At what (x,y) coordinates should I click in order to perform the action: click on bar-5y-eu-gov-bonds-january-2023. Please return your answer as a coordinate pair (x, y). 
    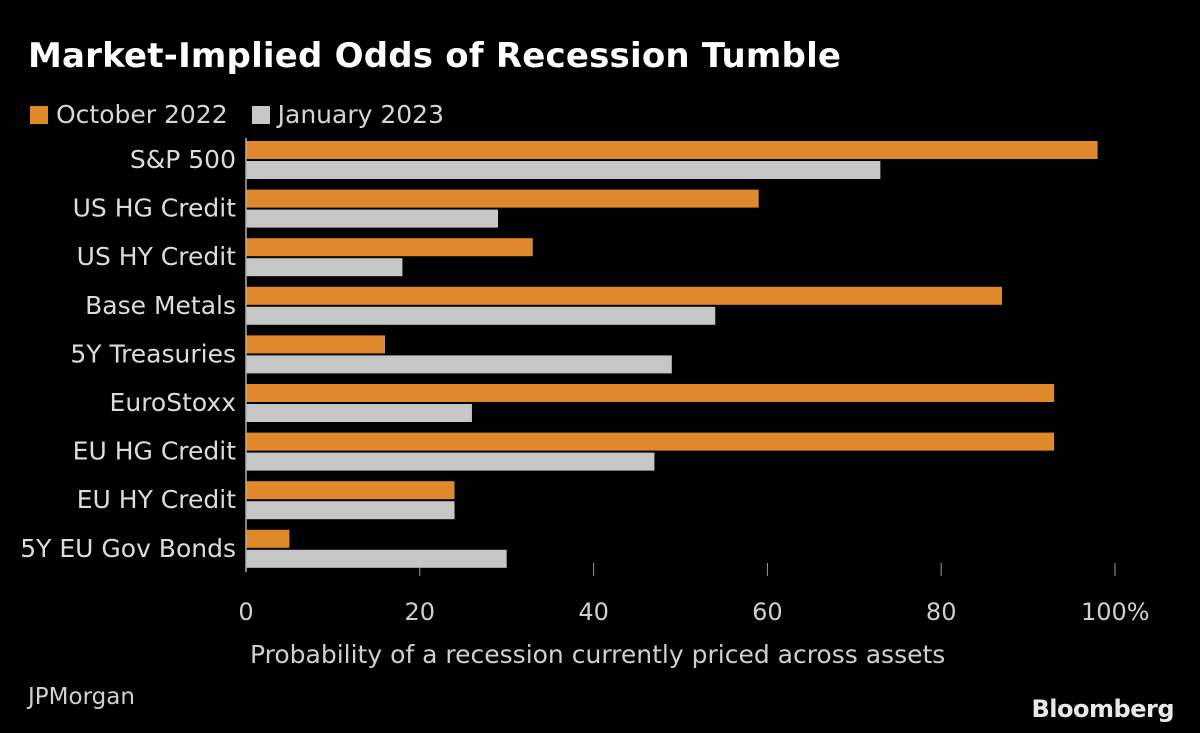
    Looking at the image, I should click on (376, 558).